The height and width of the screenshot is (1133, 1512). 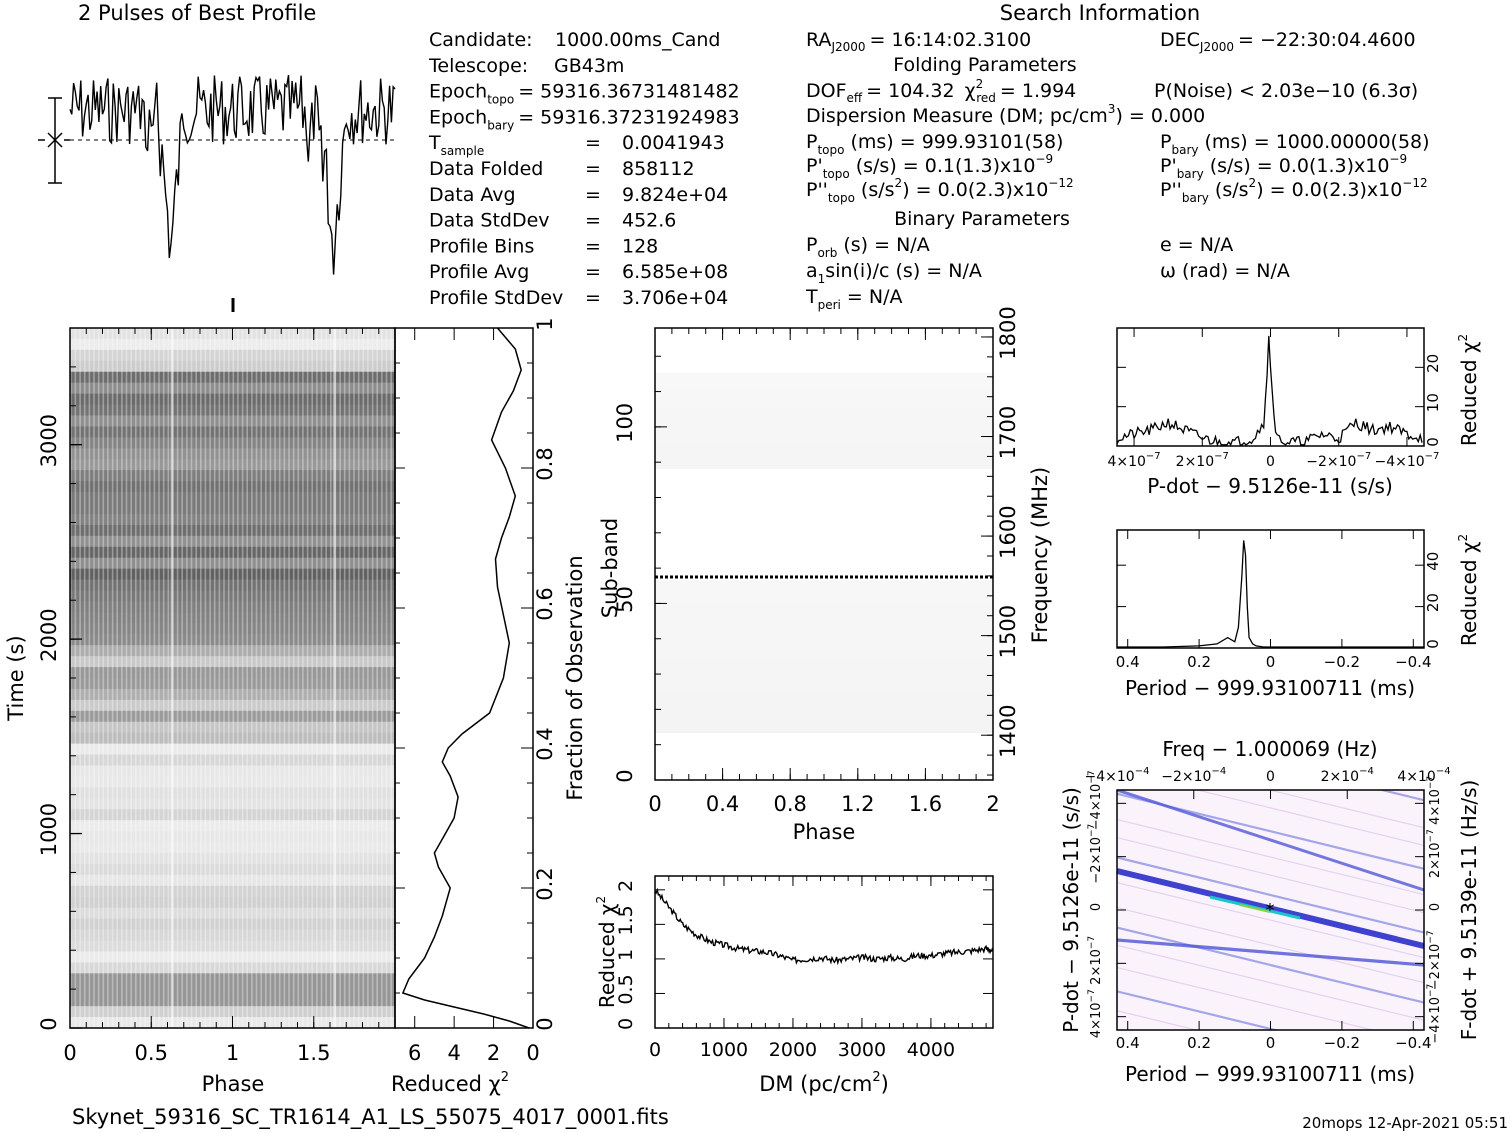 What do you see at coordinates (1413, 1043) in the screenshot?
I see `pp-bottom-tick-label: −0.4` at bounding box center [1413, 1043].